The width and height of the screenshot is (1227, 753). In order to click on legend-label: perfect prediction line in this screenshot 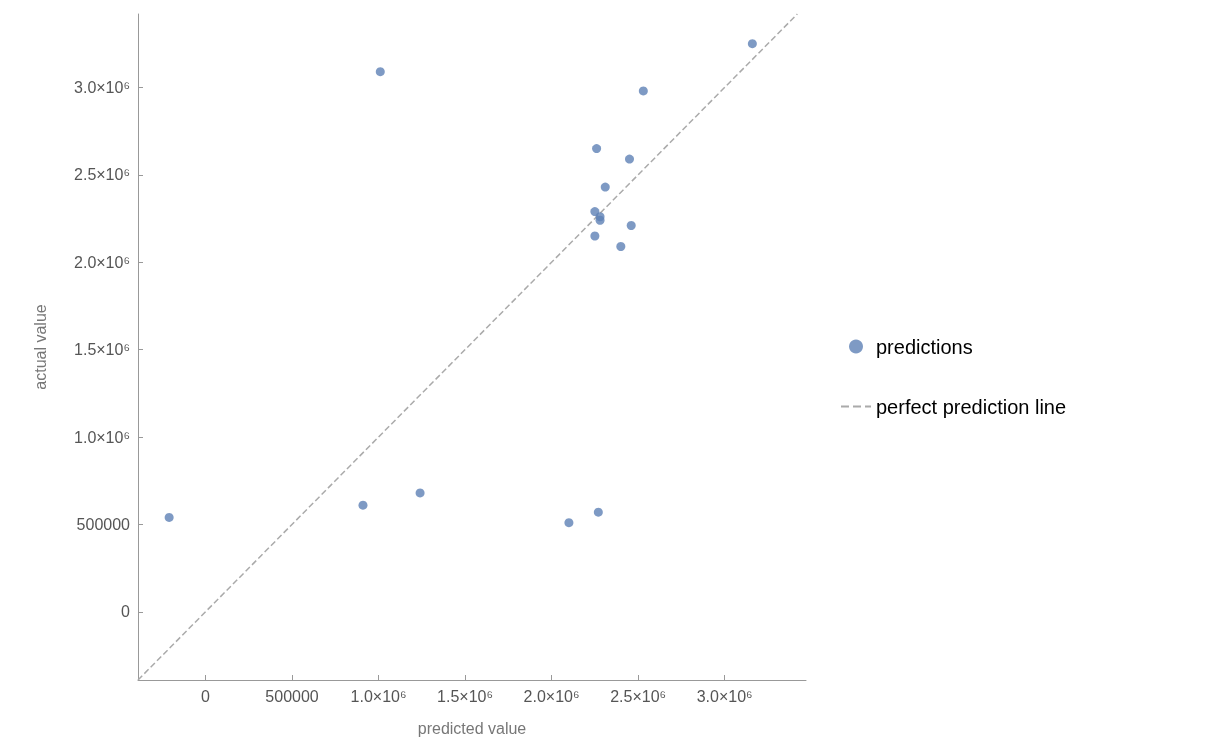, I will do `click(971, 406)`.